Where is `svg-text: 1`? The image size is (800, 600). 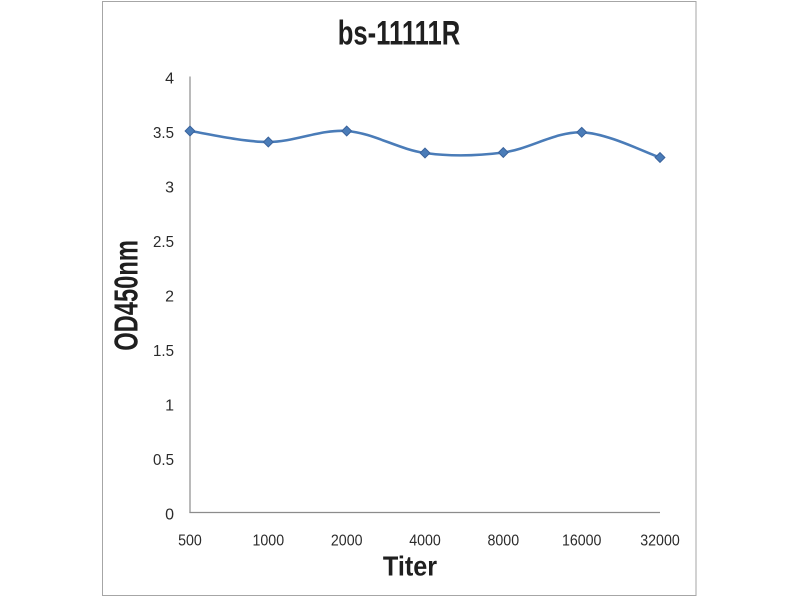 svg-text: 1 is located at coordinates (169, 406).